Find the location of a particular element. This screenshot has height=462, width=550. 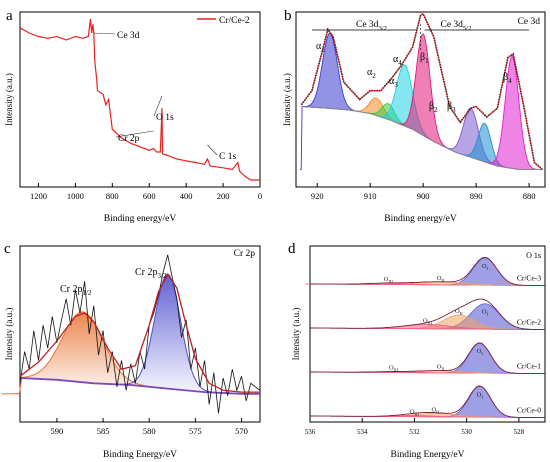

panel-a-x-tick-label: 0 is located at coordinates (260, 196).